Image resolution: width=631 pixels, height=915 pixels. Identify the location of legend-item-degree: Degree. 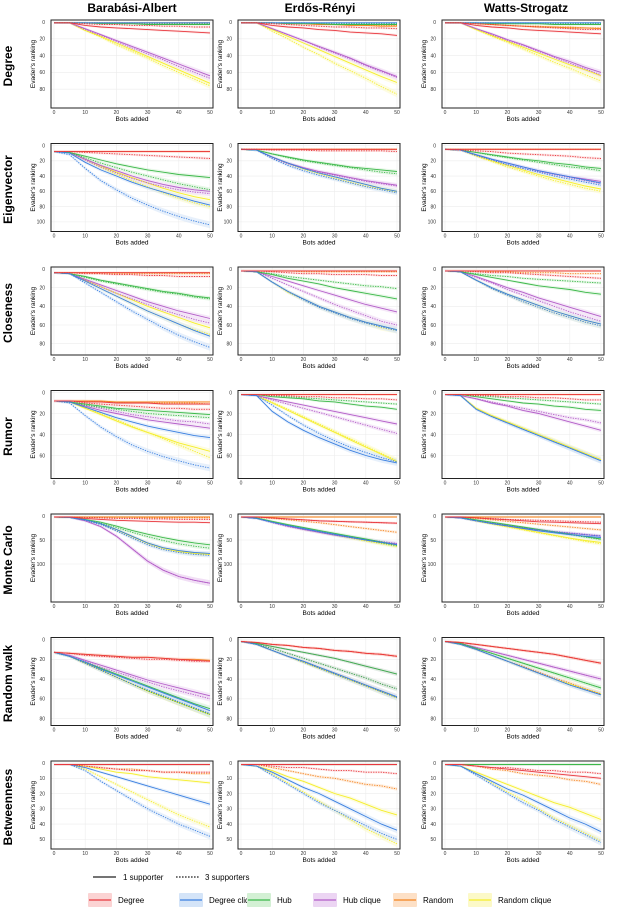
(116, 900).